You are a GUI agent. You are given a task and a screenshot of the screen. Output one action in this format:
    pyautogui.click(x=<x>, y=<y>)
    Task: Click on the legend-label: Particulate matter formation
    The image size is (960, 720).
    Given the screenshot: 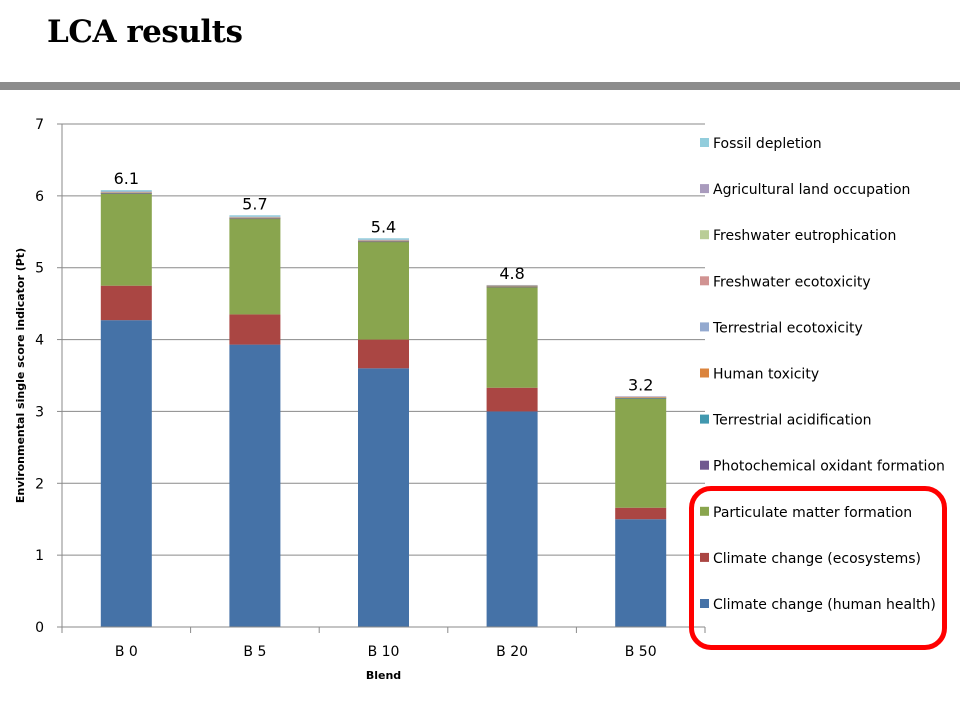 What is the action you would take?
    pyautogui.click(x=812, y=513)
    